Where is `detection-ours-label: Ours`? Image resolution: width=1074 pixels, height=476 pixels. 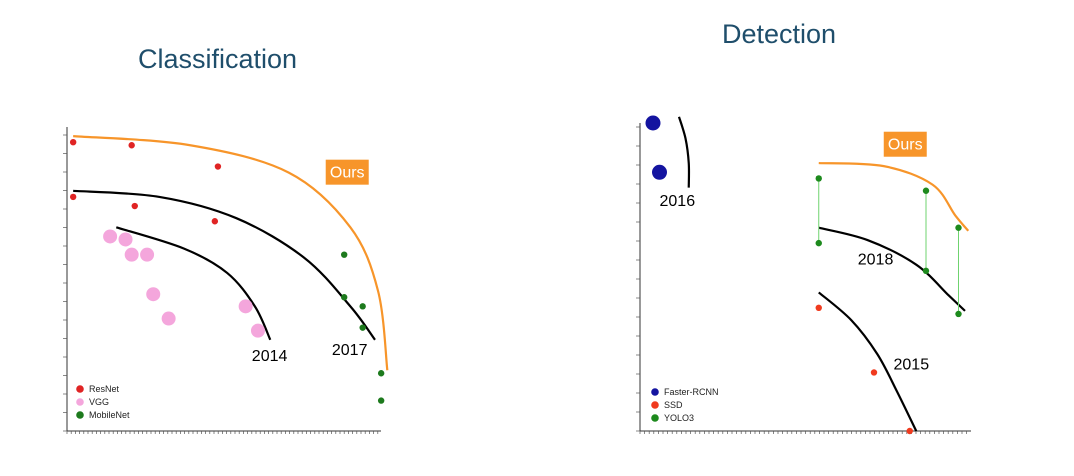
detection-ours-label: Ours is located at coordinates (905, 145).